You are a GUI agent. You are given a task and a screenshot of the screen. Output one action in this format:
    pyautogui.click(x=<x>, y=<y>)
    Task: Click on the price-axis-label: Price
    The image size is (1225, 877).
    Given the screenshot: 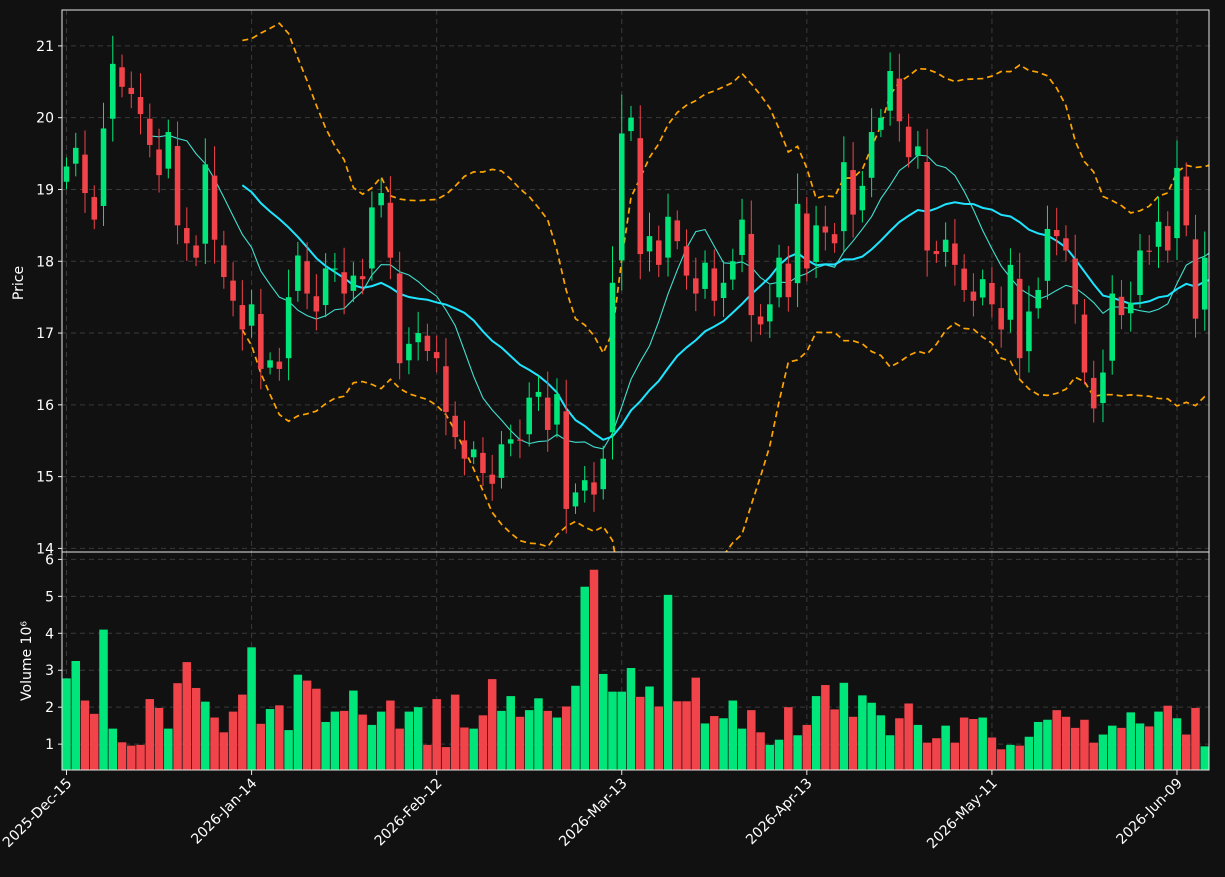 What is the action you would take?
    pyautogui.click(x=19, y=283)
    